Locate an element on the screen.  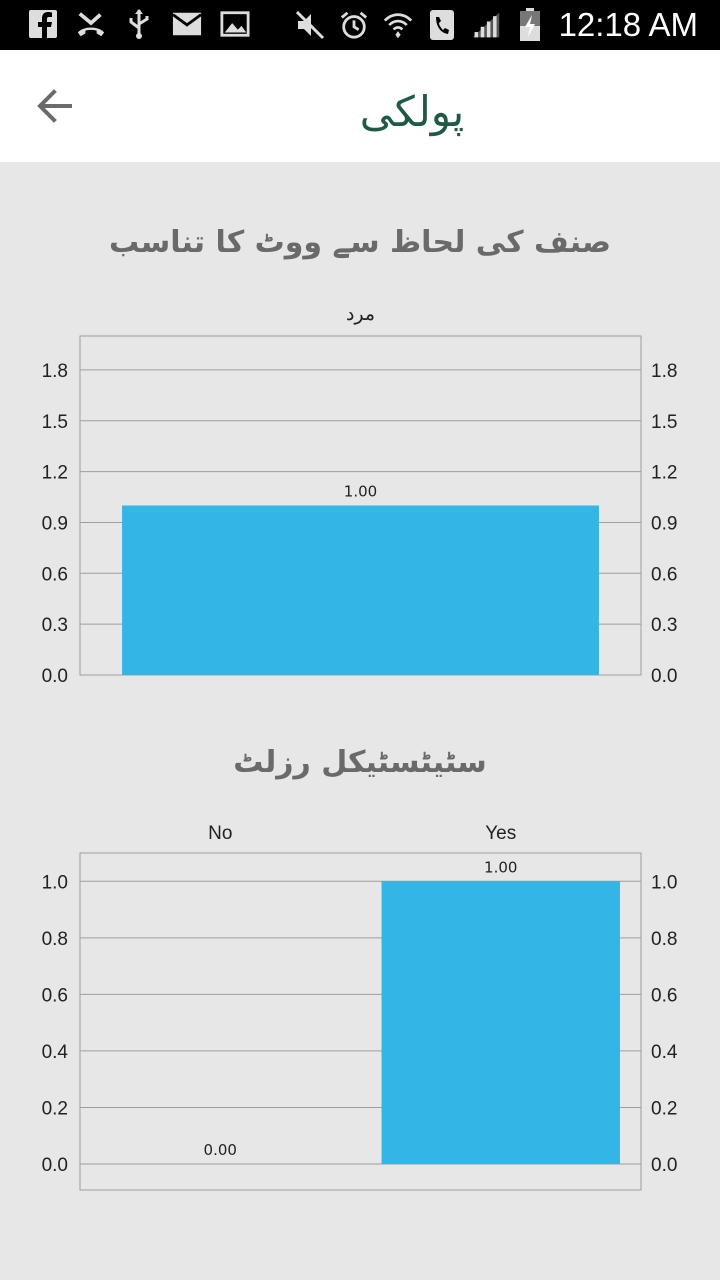
back-button is located at coordinates (56, 106).